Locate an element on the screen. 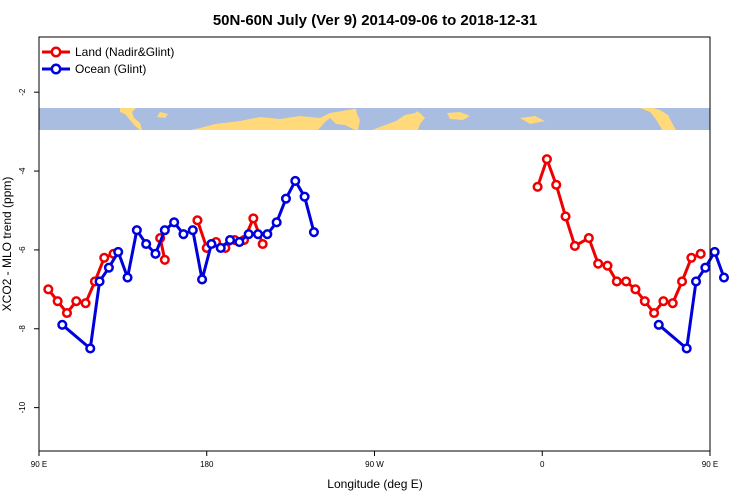 Image resolution: width=750 pixels, height=500 pixels. y-tick-label: -10 is located at coordinates (22, 407).